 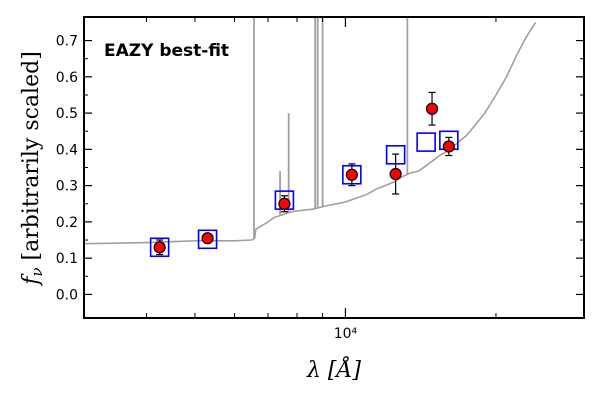 I want to click on y-tick-label: 0.4, so click(x=67, y=150).